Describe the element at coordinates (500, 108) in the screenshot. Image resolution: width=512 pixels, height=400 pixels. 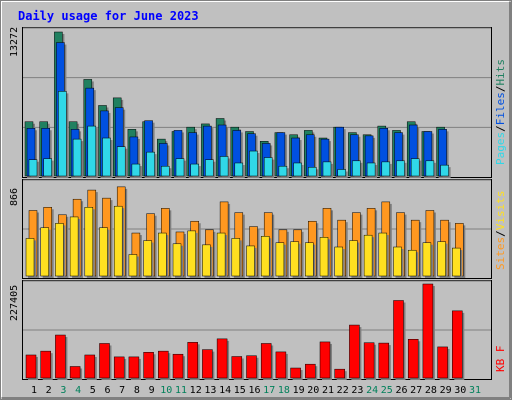
I see `legend-files: Files` at that location.